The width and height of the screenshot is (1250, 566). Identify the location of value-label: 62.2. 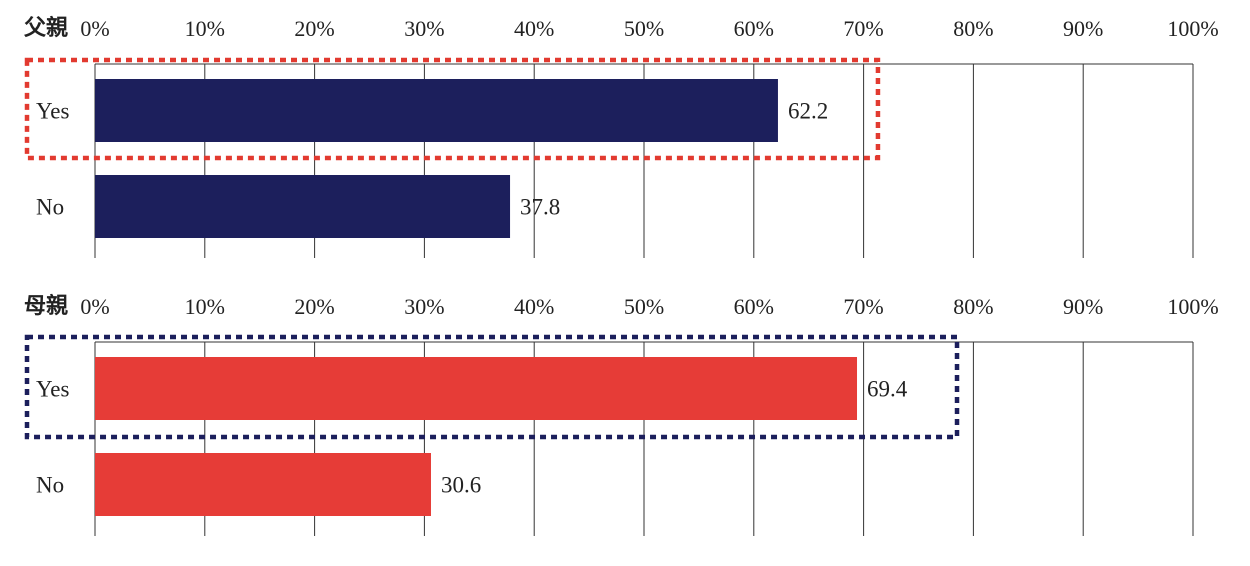
(808, 111).